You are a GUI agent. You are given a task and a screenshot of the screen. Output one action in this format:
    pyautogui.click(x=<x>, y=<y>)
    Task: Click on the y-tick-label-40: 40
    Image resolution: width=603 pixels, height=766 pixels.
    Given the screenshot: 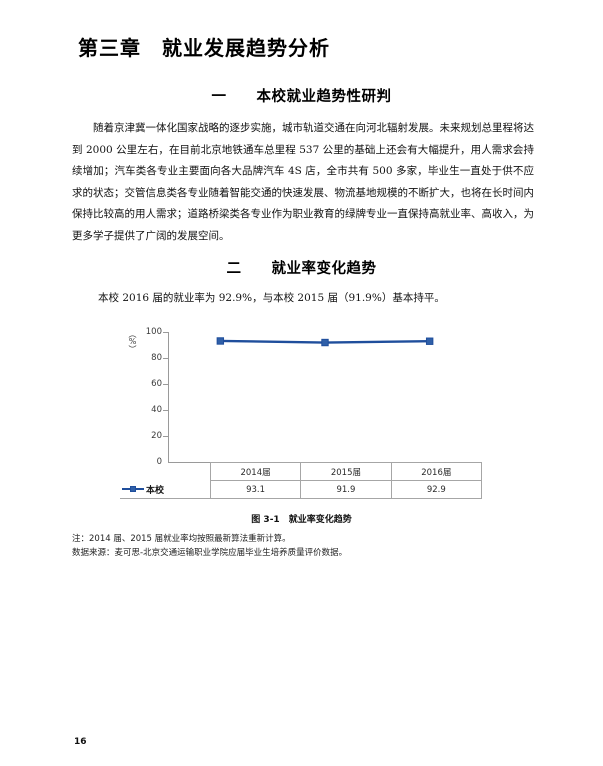 What is the action you would take?
    pyautogui.click(x=156, y=410)
    